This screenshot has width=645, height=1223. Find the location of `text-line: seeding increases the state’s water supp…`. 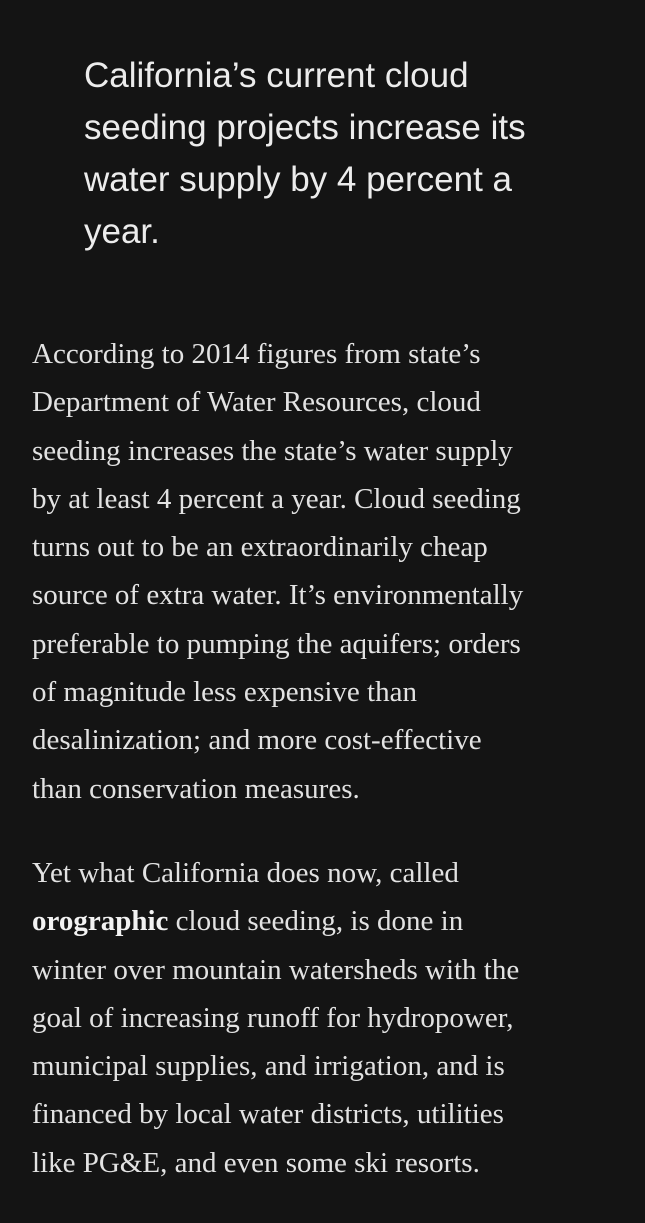

text-line: seeding increases the state’s water supp… is located at coordinates (272, 450).